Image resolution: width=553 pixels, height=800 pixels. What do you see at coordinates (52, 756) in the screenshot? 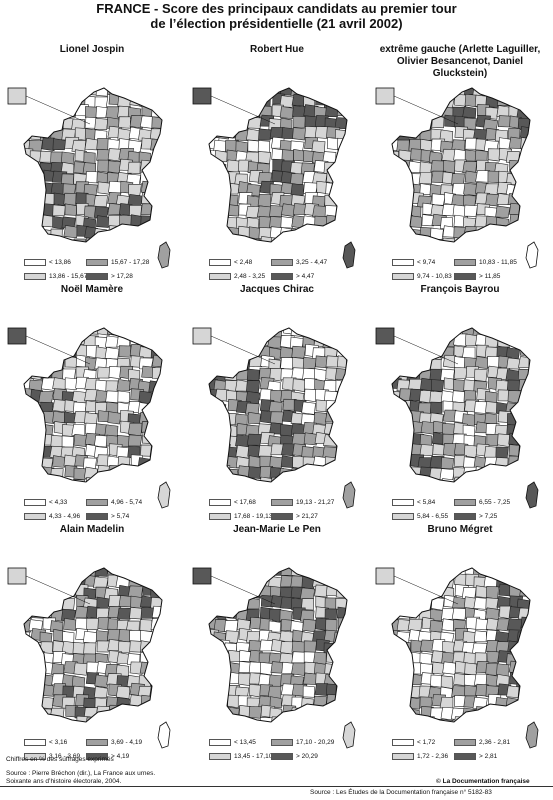
I see `legend-item: 3,16 - 3,69` at bounding box center [52, 756].